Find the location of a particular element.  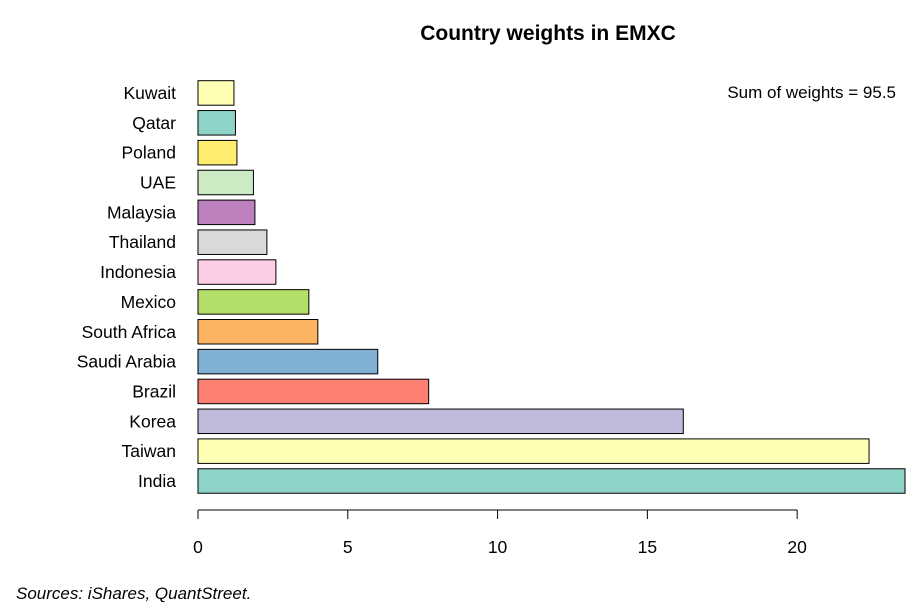

category-label-saudi-arabia: Saudi Arabia is located at coordinates (127, 362).